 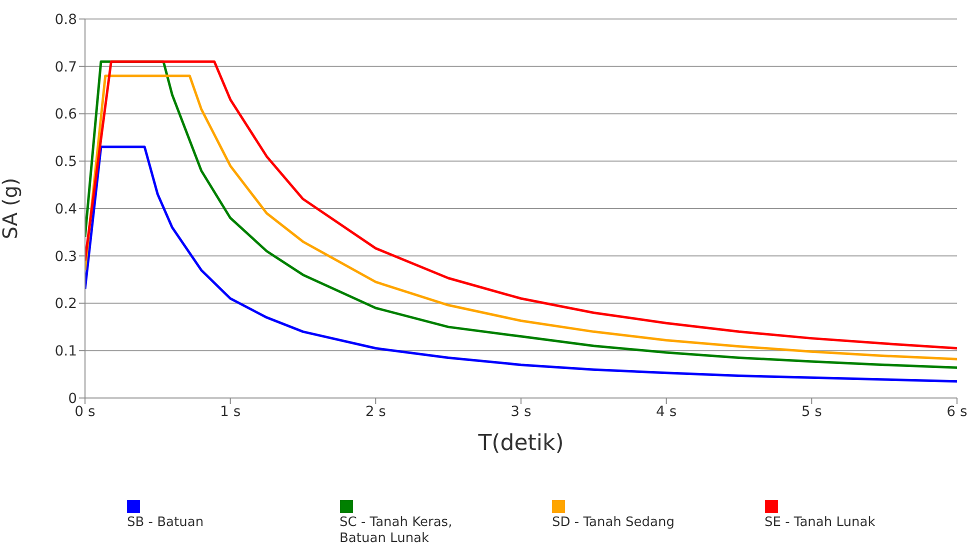 I want to click on y-axis-title: SA (g), so click(x=11, y=209).